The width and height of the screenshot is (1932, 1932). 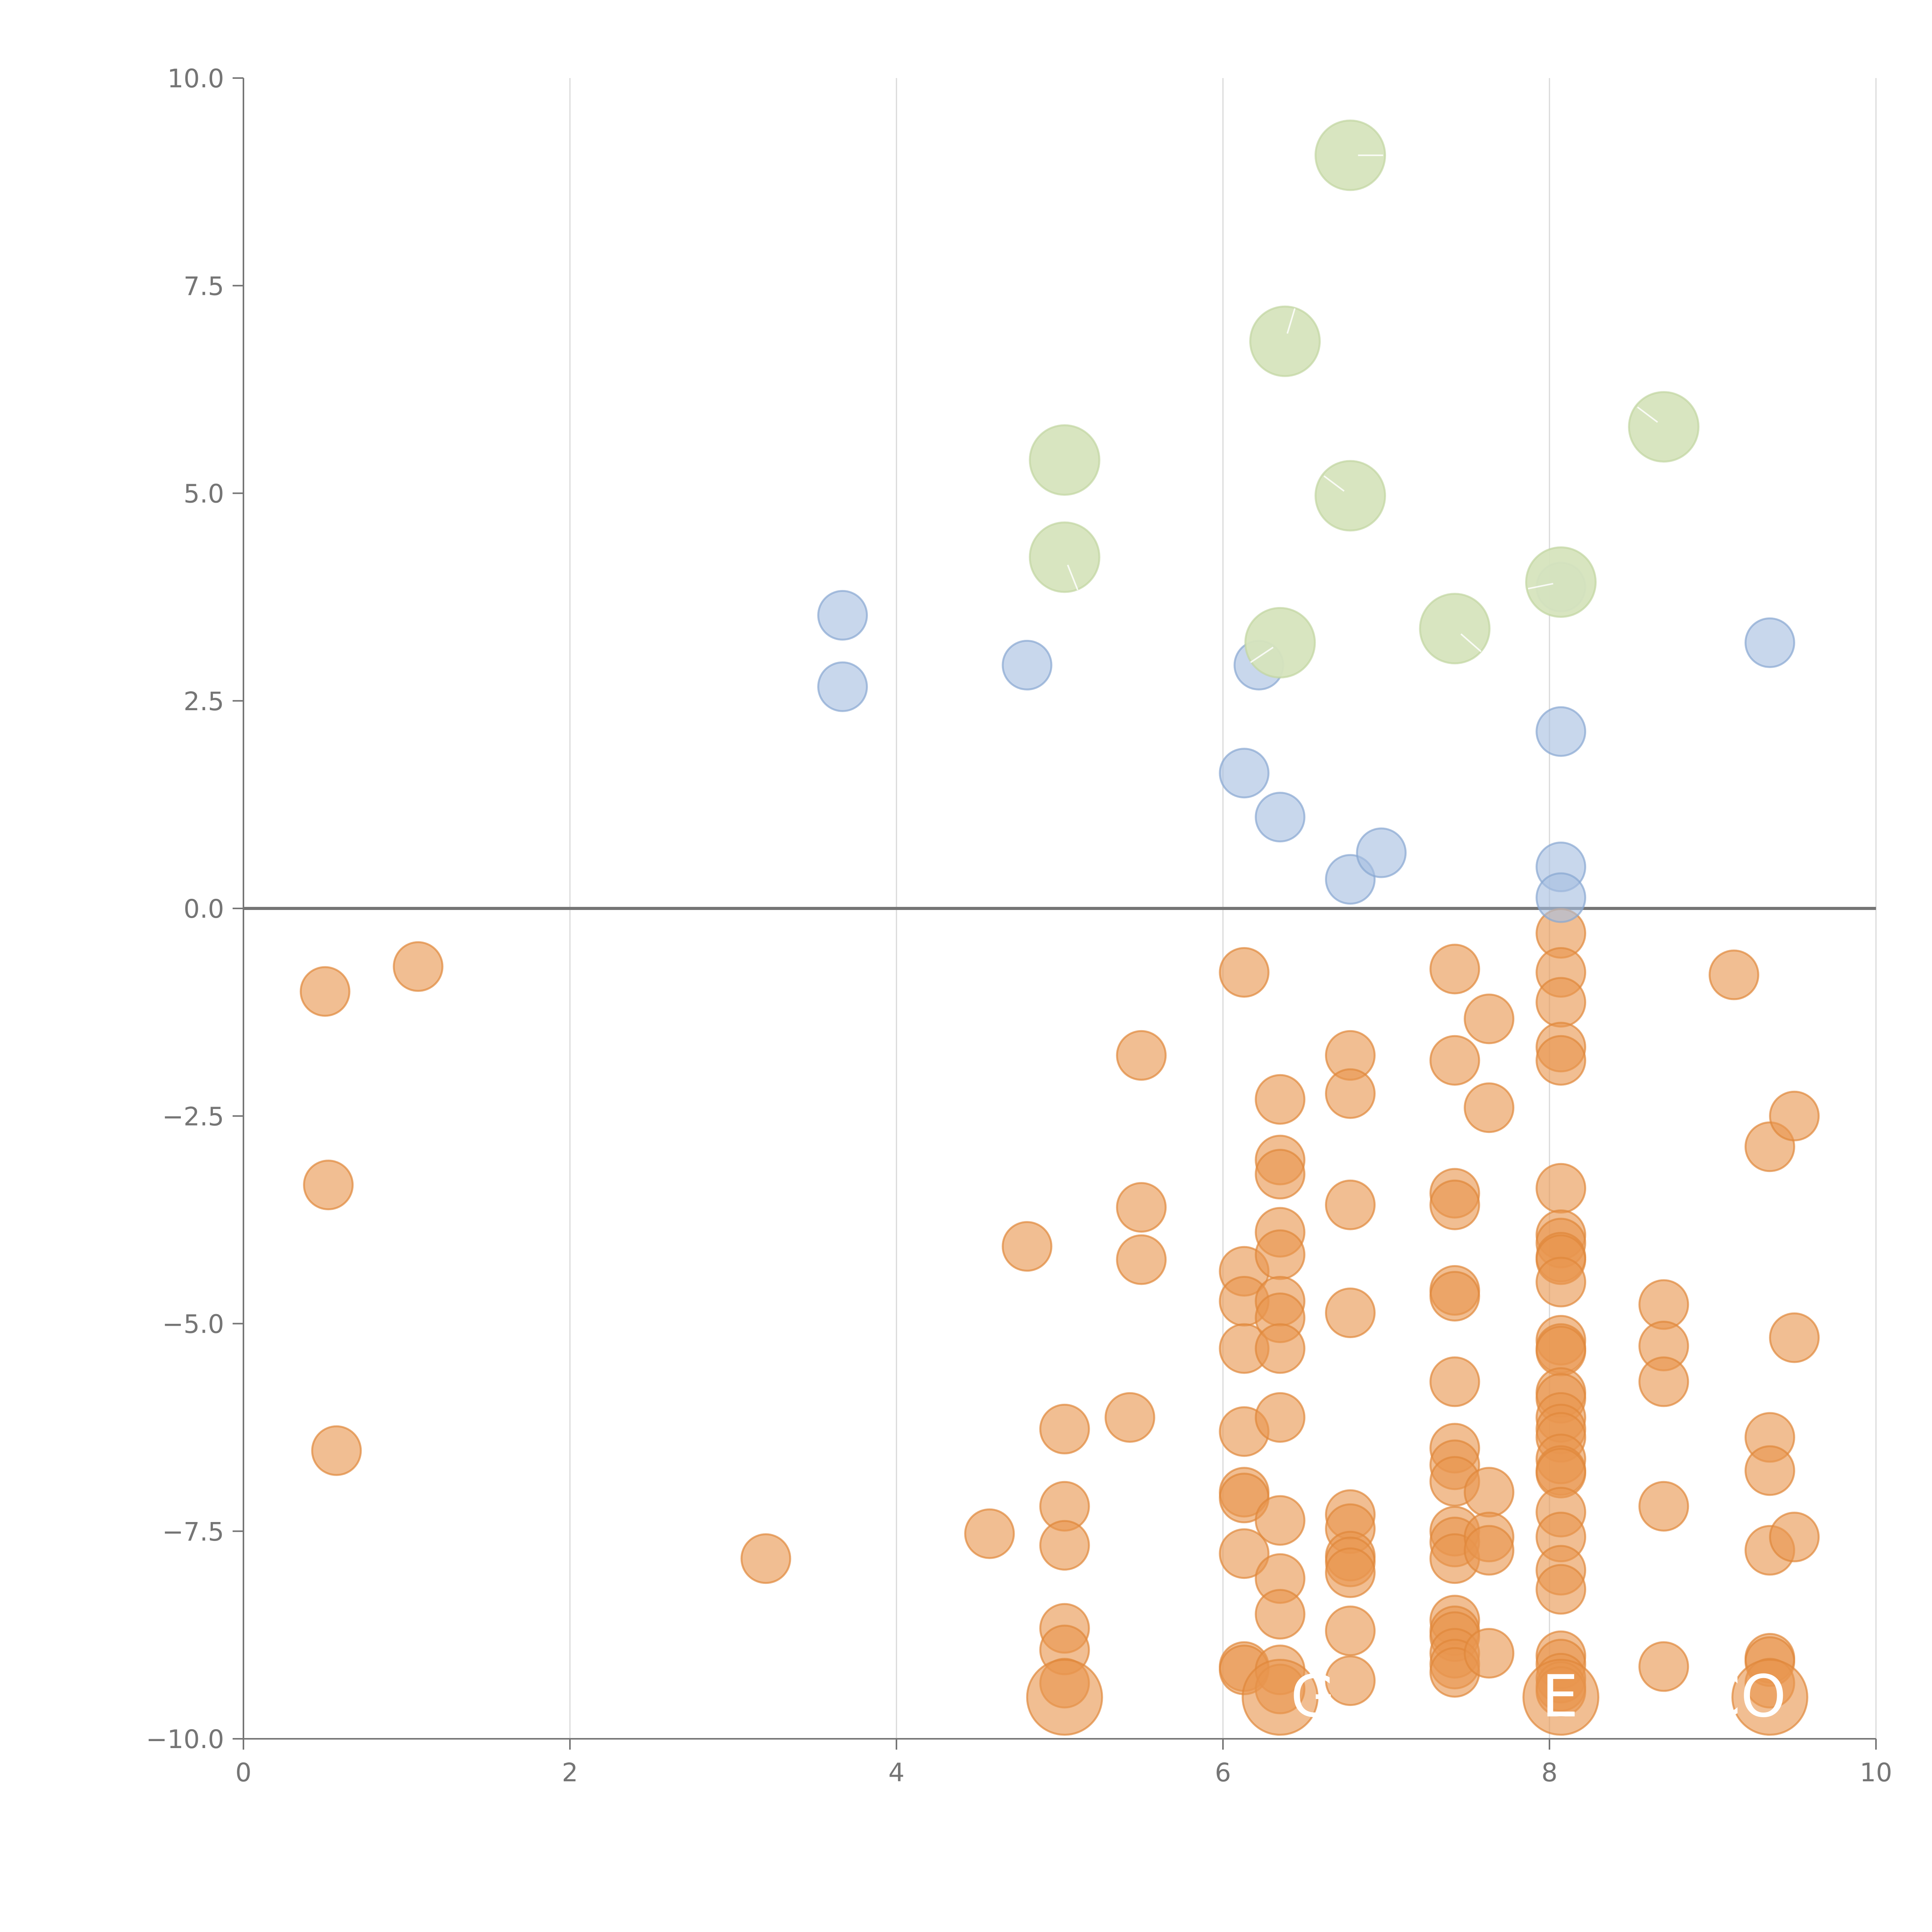 I want to click on y-tick-label: −7.5, so click(x=193, y=1532).